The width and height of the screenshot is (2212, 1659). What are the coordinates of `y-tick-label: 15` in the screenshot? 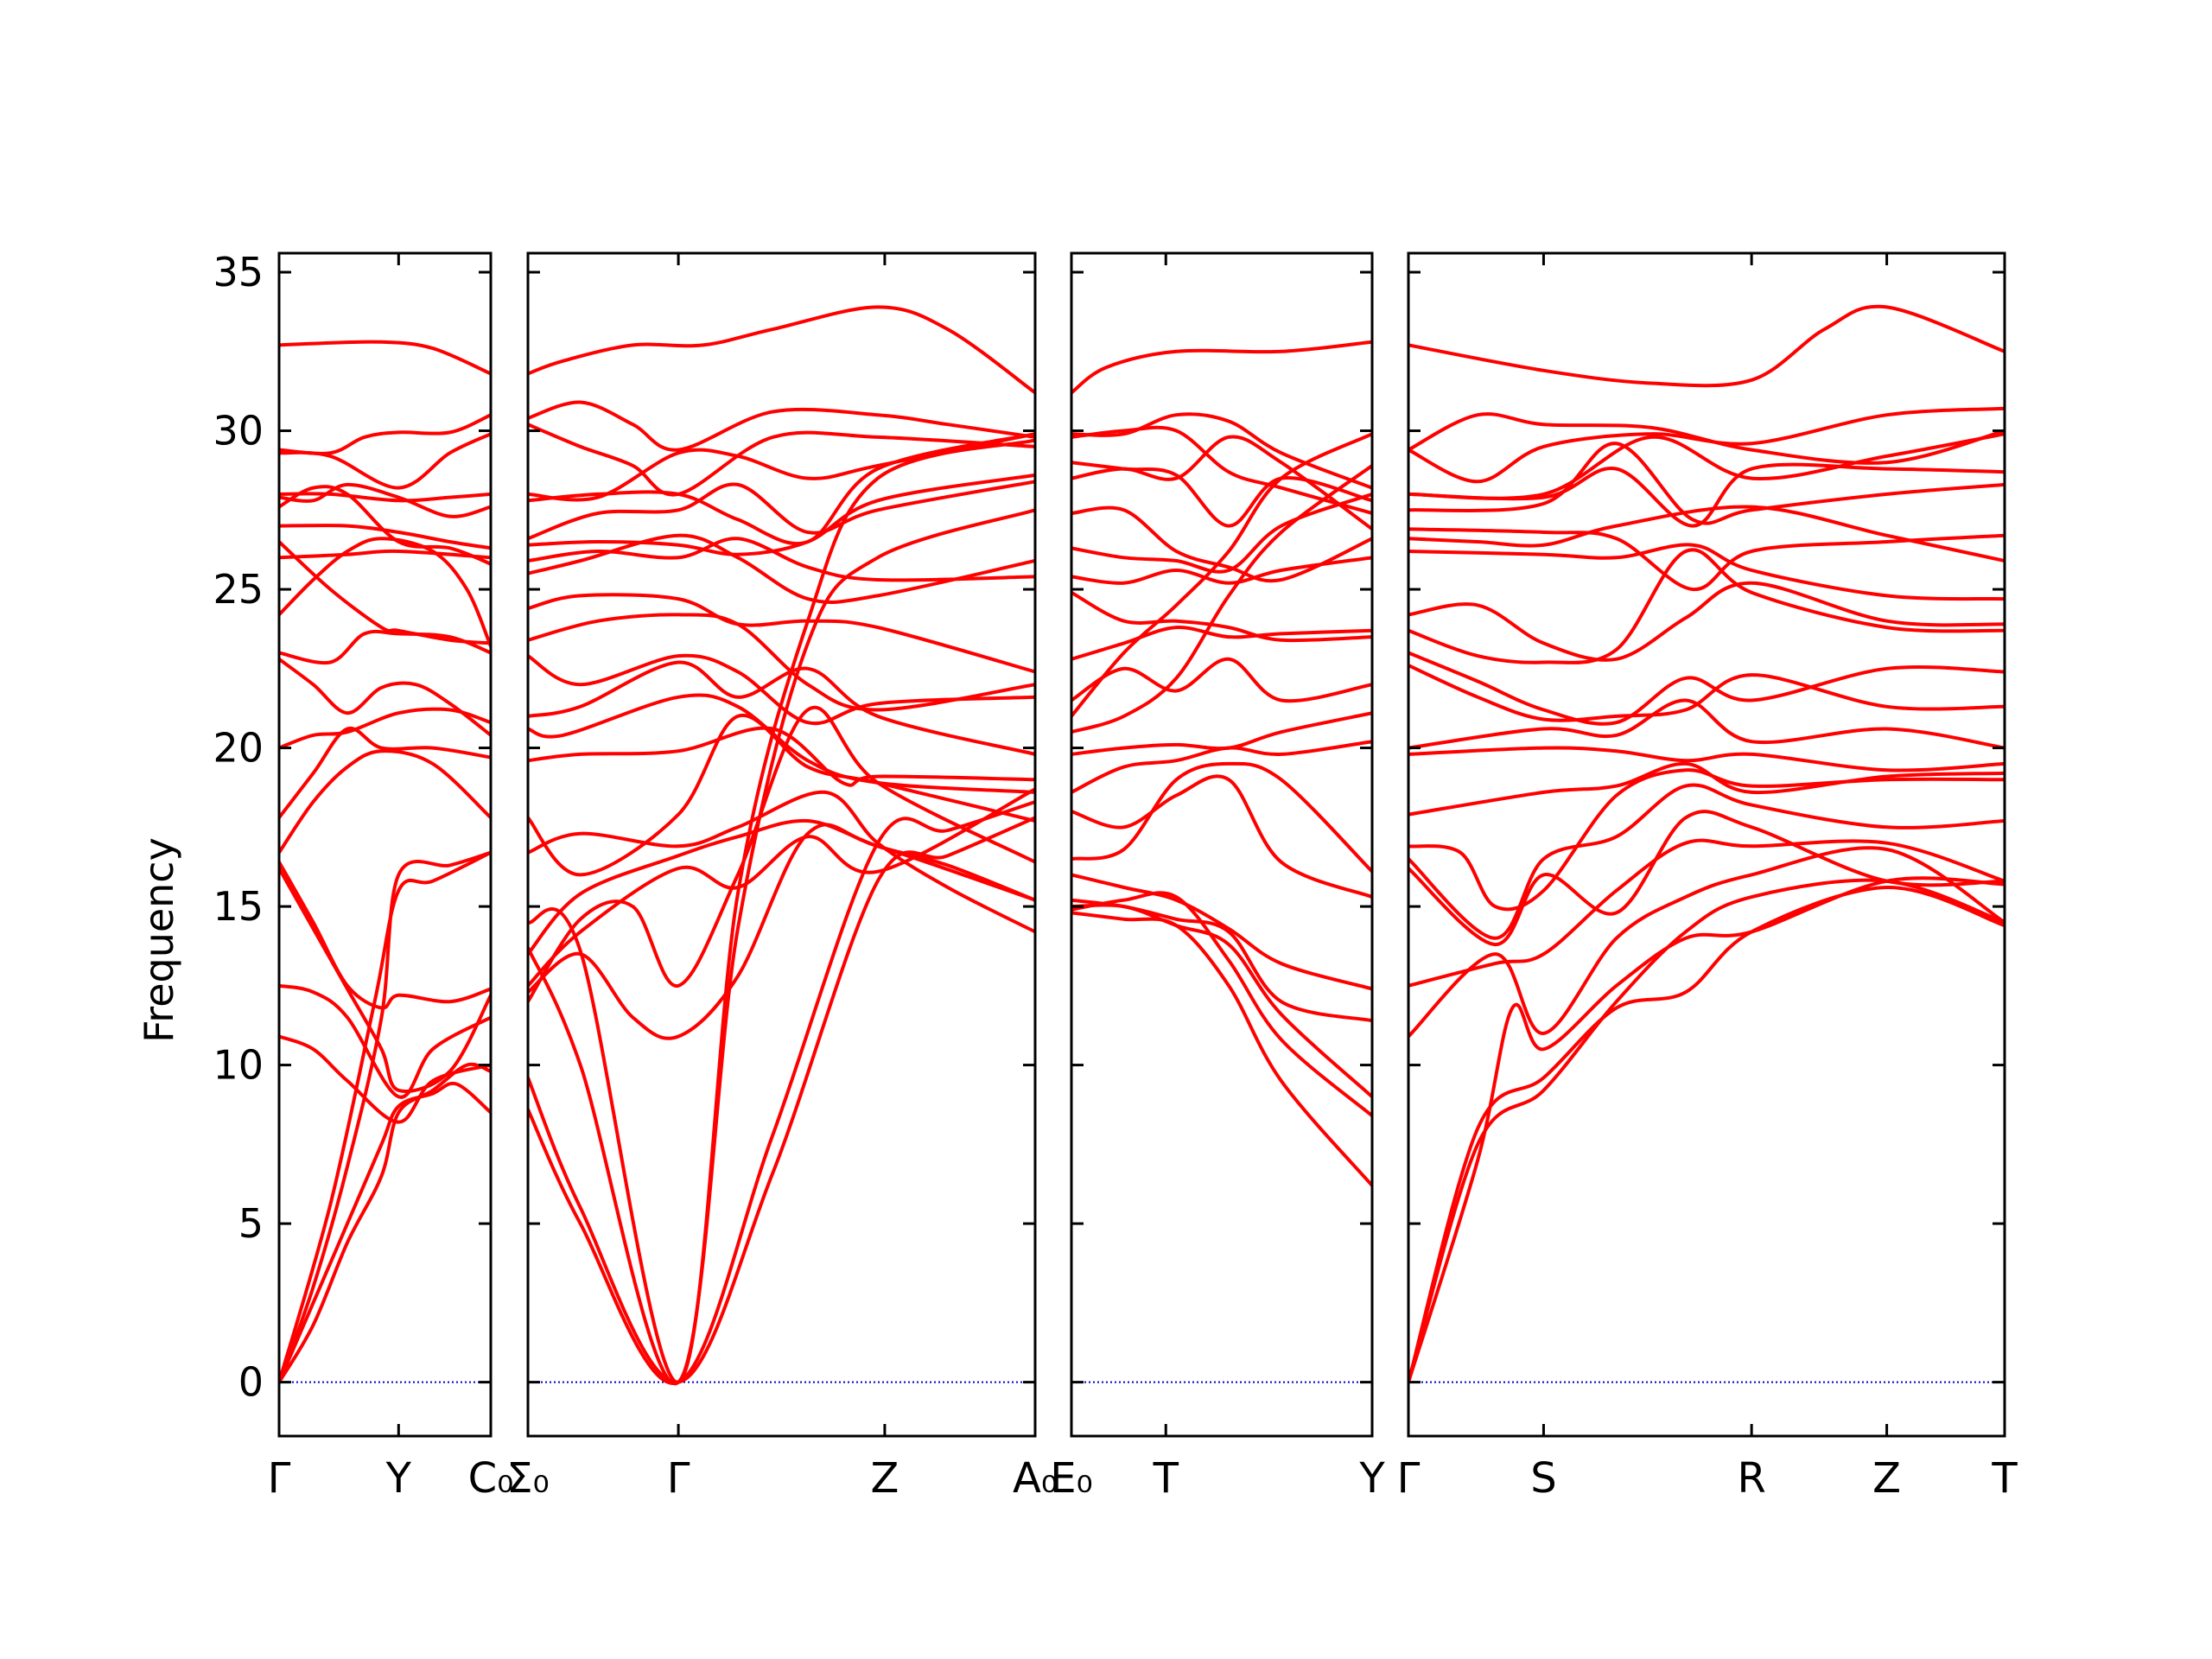 It's located at (238, 906).